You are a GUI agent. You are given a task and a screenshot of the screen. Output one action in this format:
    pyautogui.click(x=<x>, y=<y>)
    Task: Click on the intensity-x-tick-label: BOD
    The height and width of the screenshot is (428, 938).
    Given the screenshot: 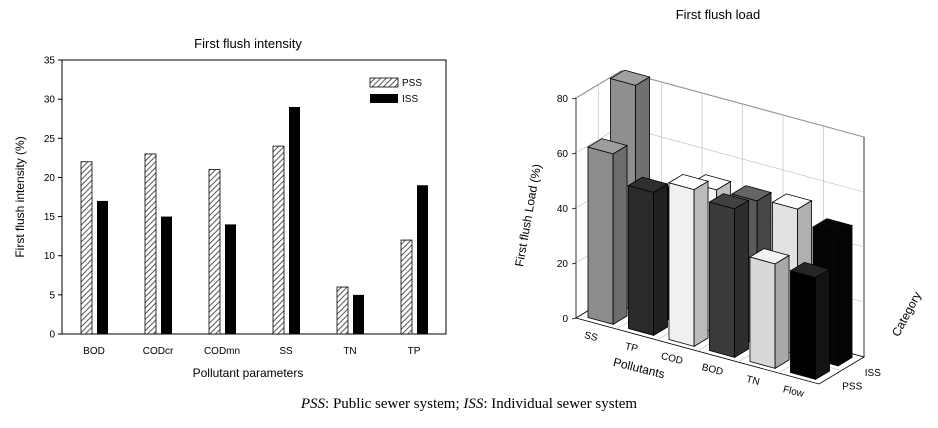 What is the action you would take?
    pyautogui.click(x=94, y=351)
    